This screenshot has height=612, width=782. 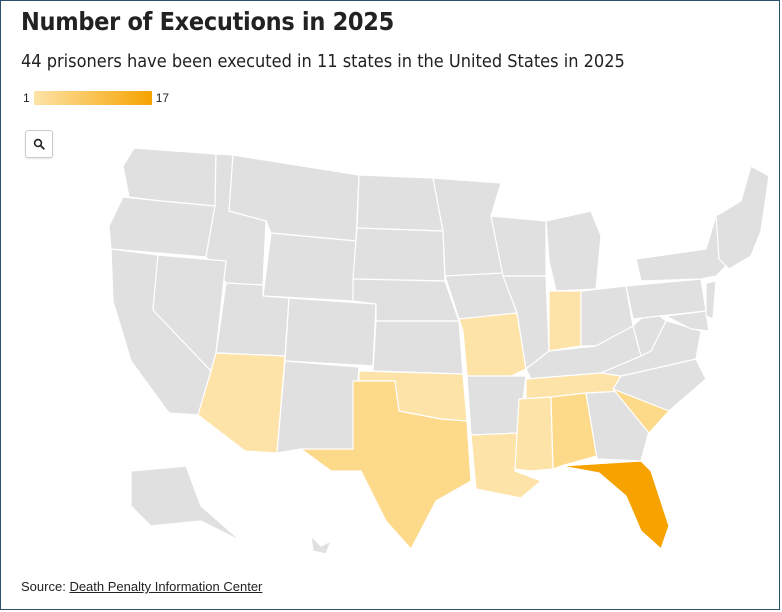 I want to click on state-michigan, so click(x=573, y=251).